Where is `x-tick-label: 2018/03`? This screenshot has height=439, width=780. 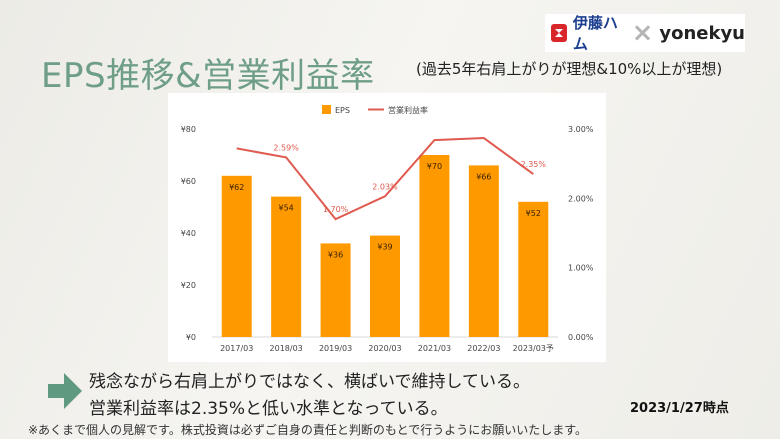 x-tick-label: 2018/03 is located at coordinates (286, 348).